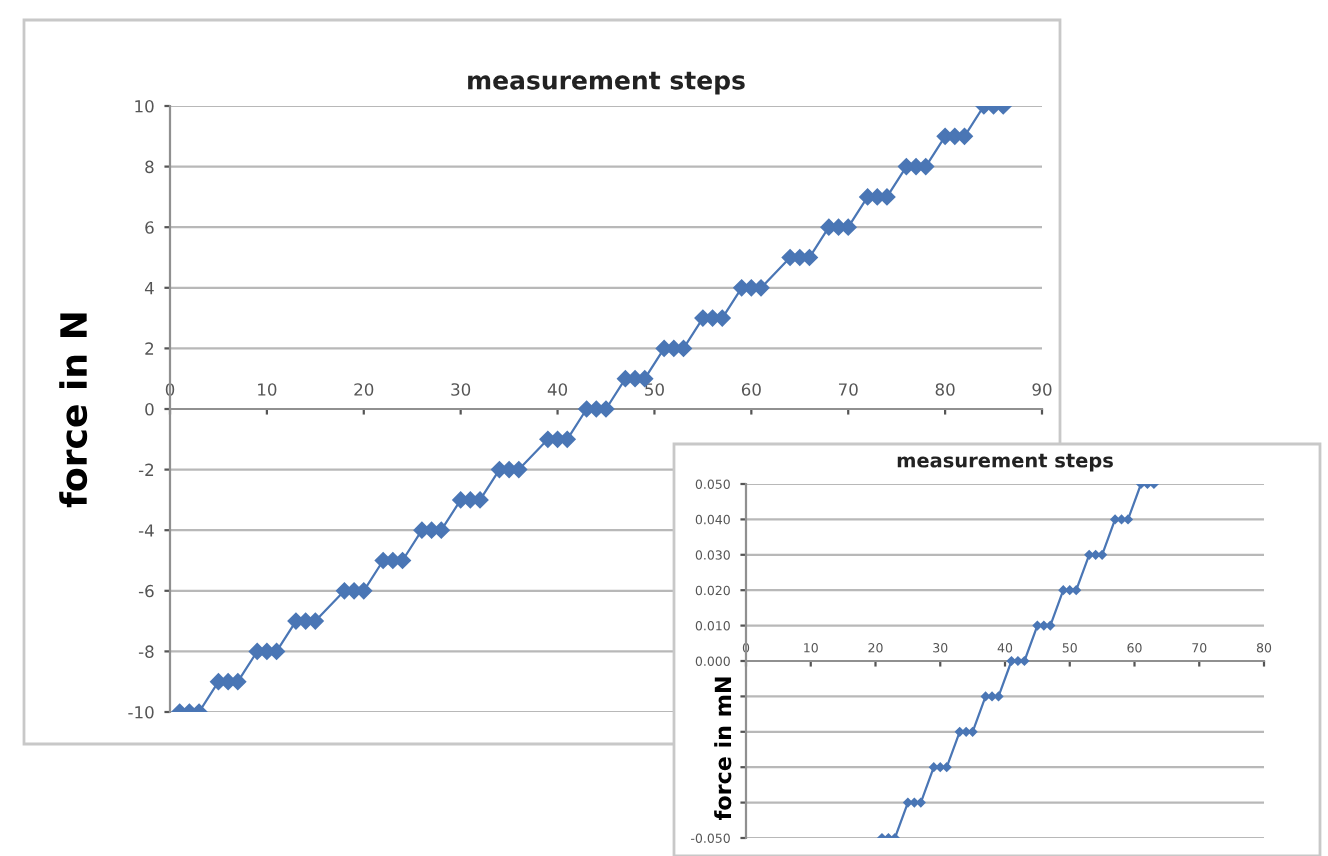 This screenshot has height=856, width=1328. I want to click on y-tick-label: -10, so click(141, 712).